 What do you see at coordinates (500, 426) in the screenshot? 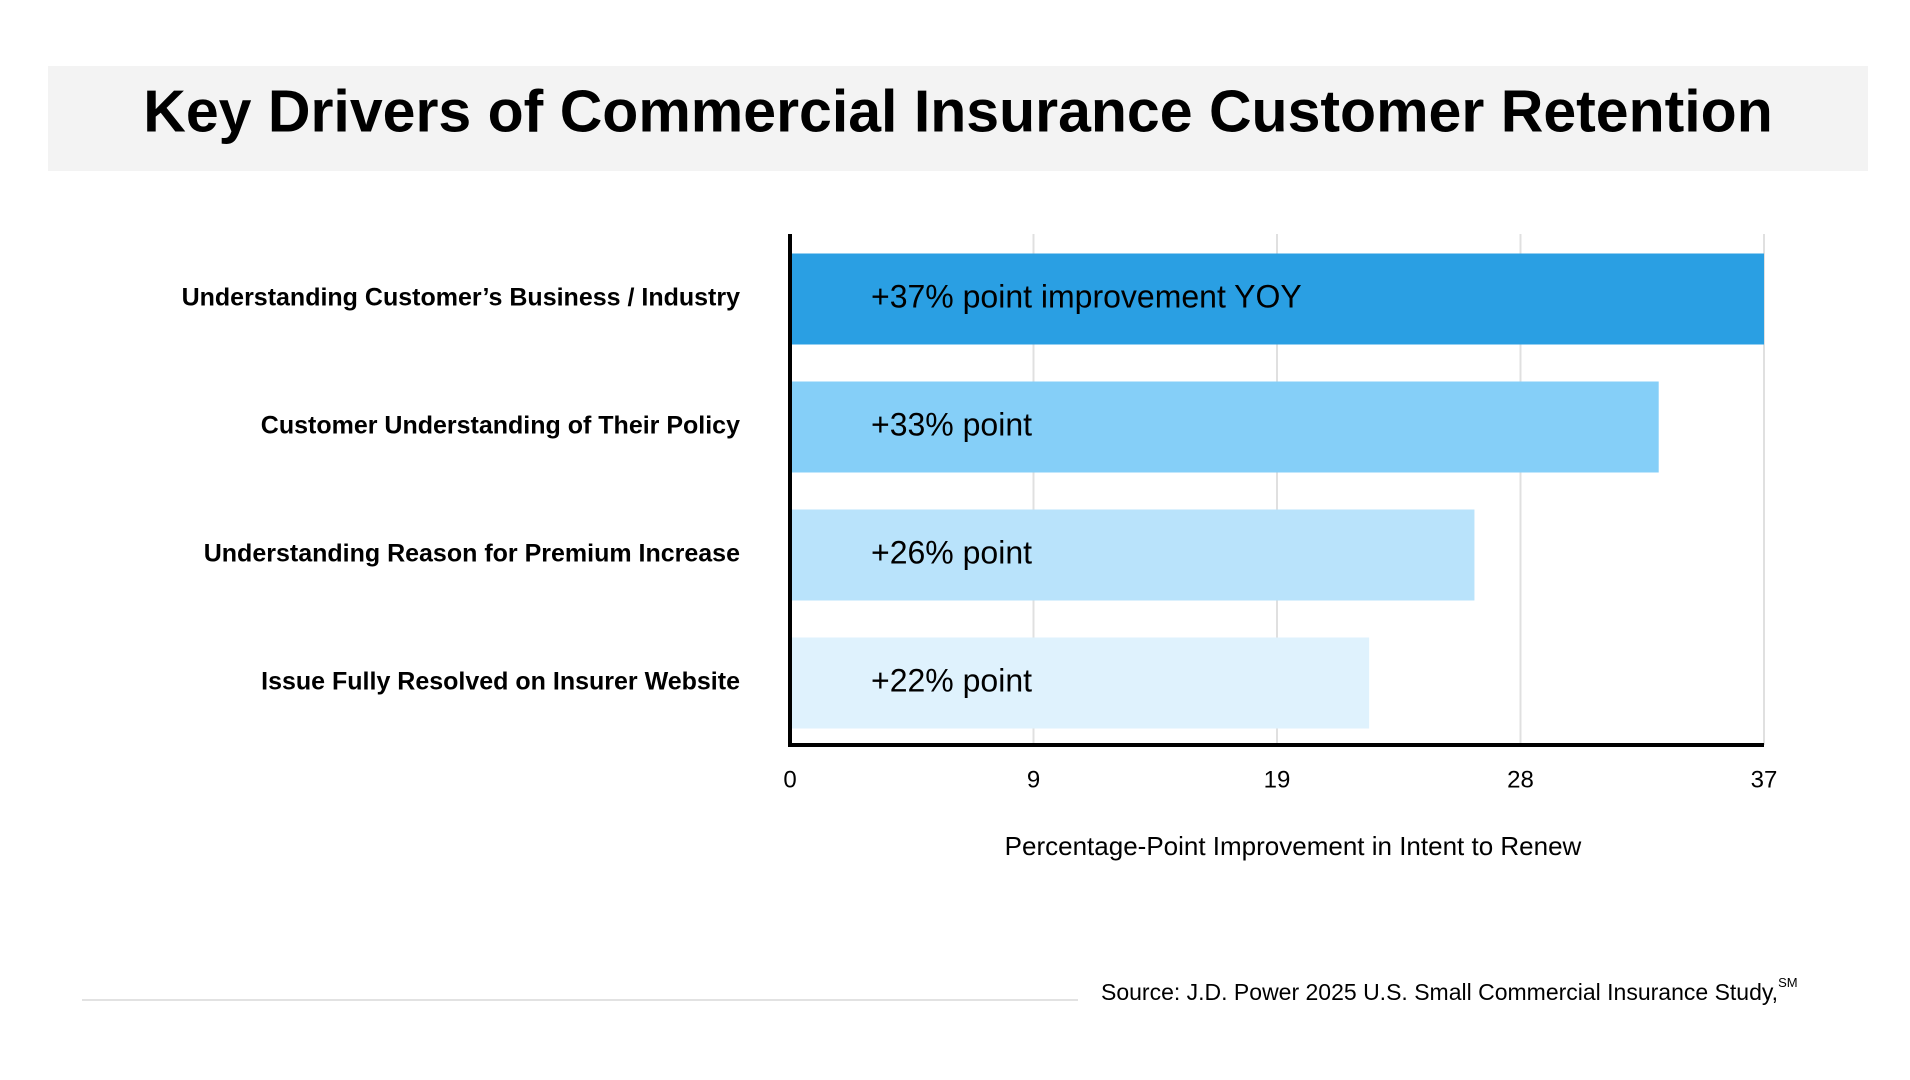
I see `y-tick-label: Customer Understanding of Their Policy` at bounding box center [500, 426].